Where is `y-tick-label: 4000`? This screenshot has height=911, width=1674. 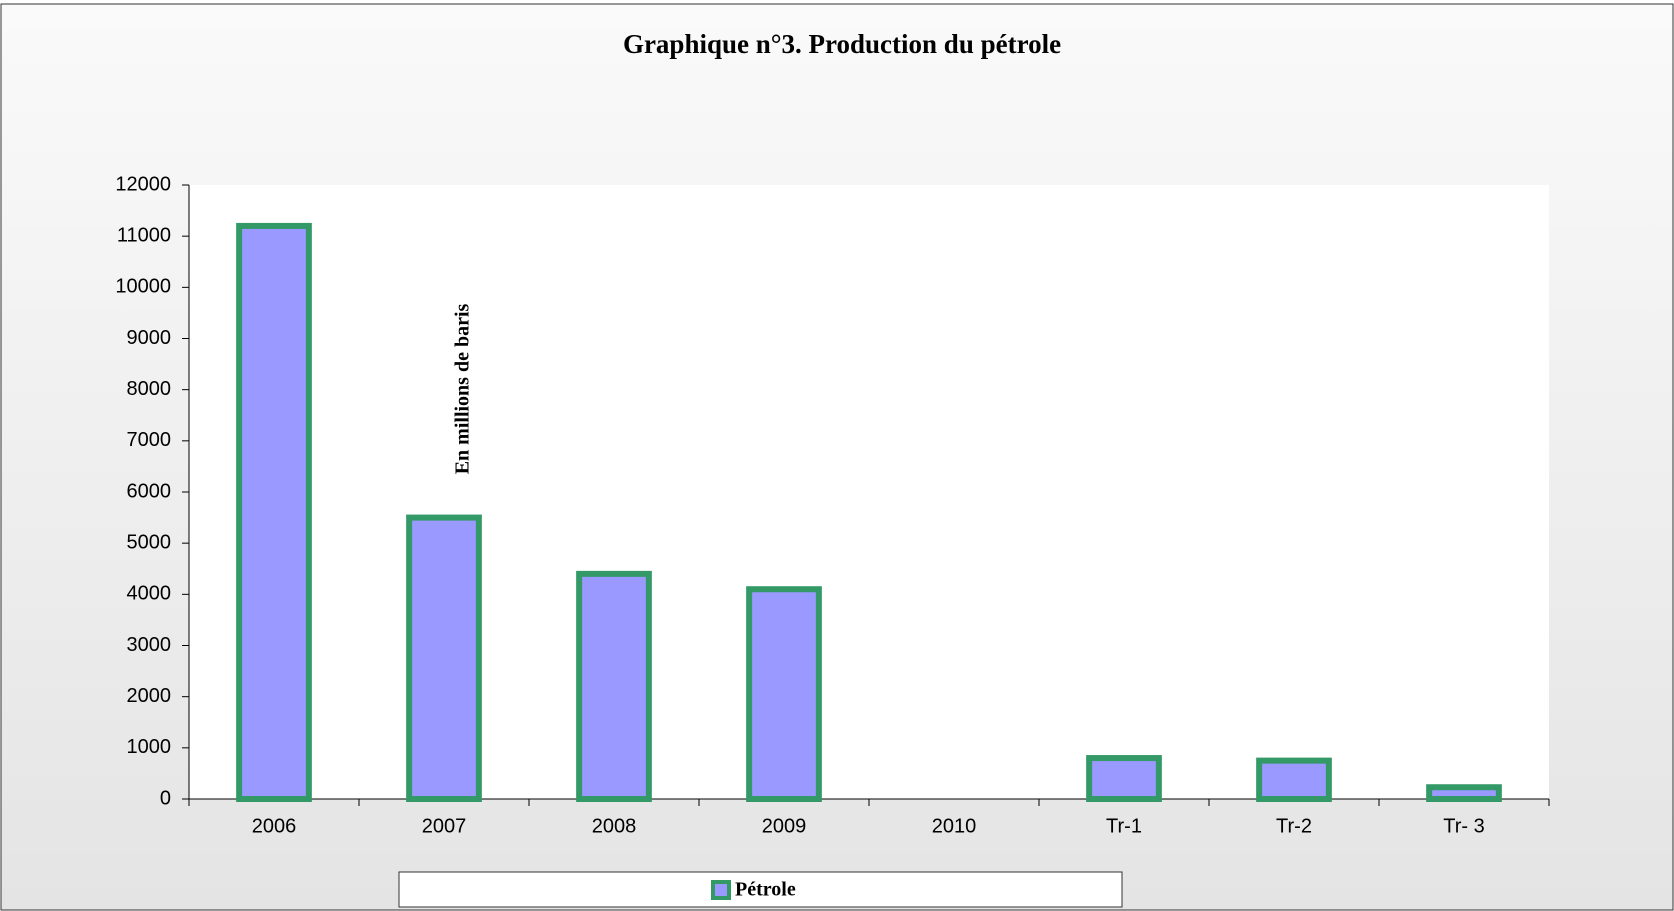
y-tick-label: 4000 is located at coordinates (149, 594).